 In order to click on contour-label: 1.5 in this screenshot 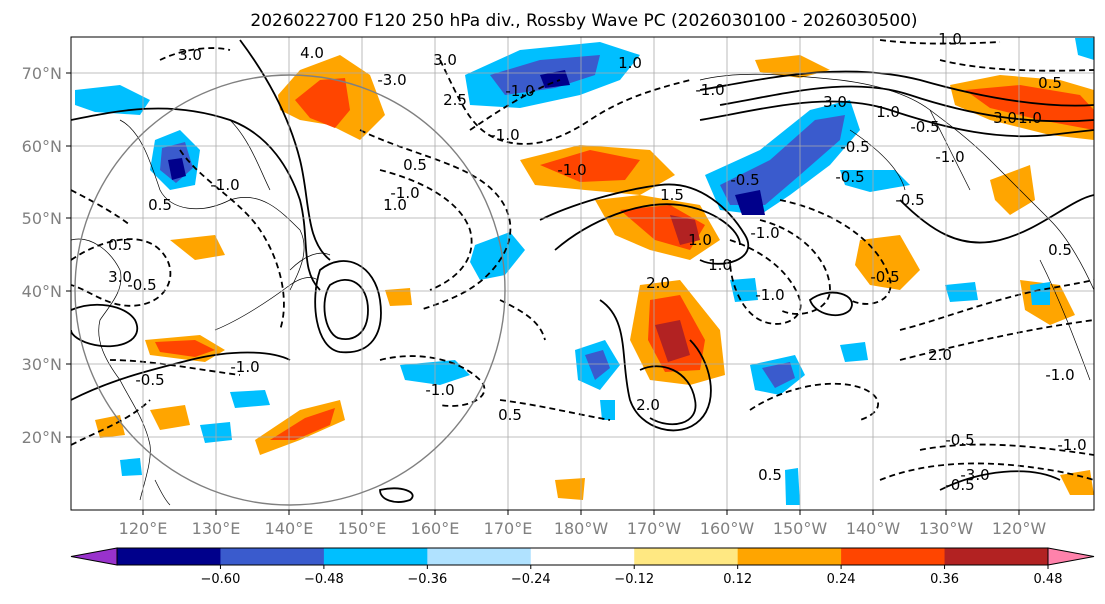, I will do `click(672, 195)`.